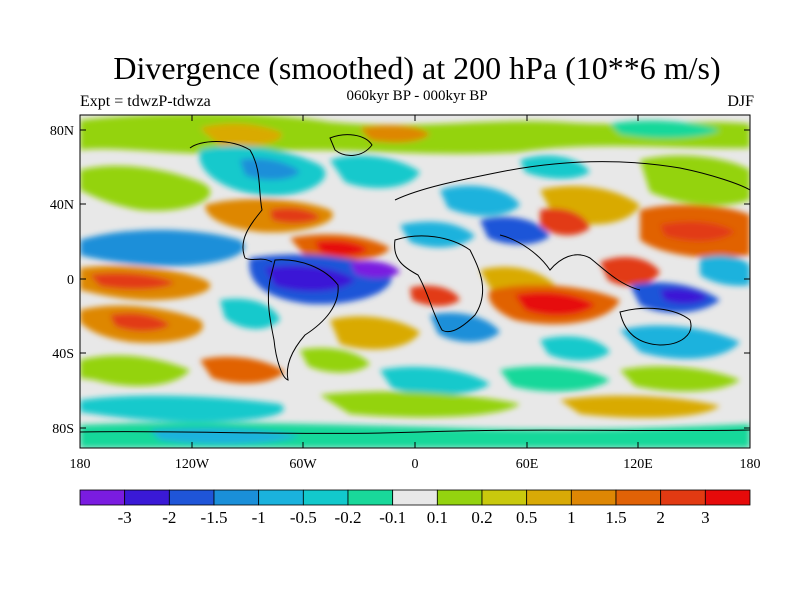 This screenshot has width=800, height=600. I want to click on colorbar-label: 0.5, so click(527, 517).